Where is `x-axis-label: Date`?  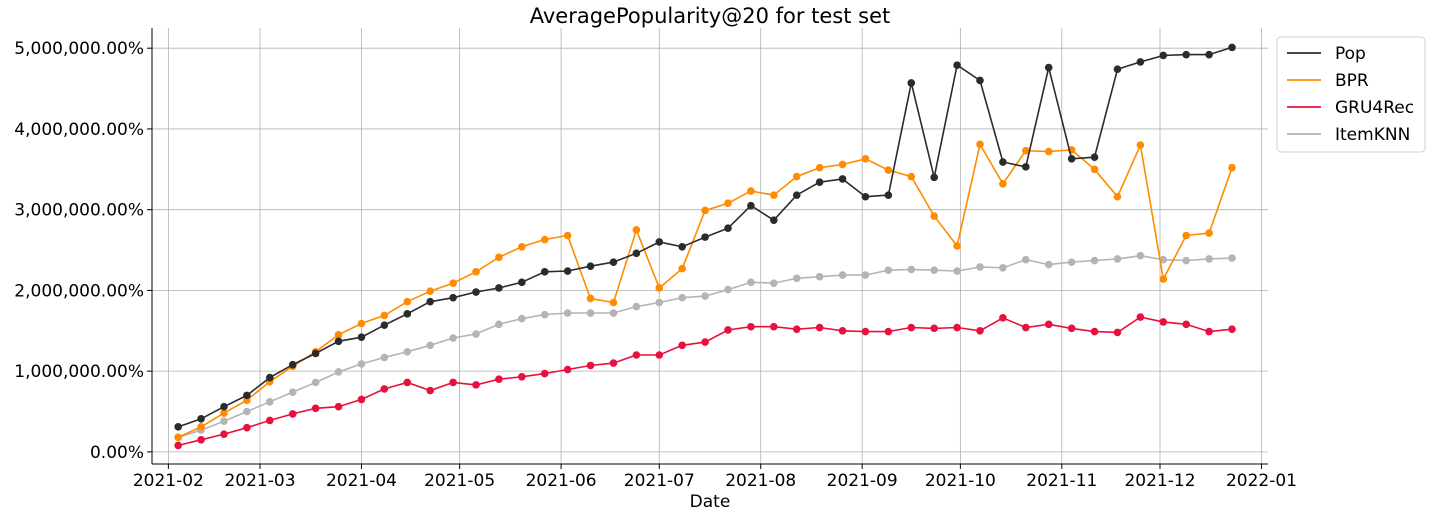 x-axis-label: Date is located at coordinates (710, 502).